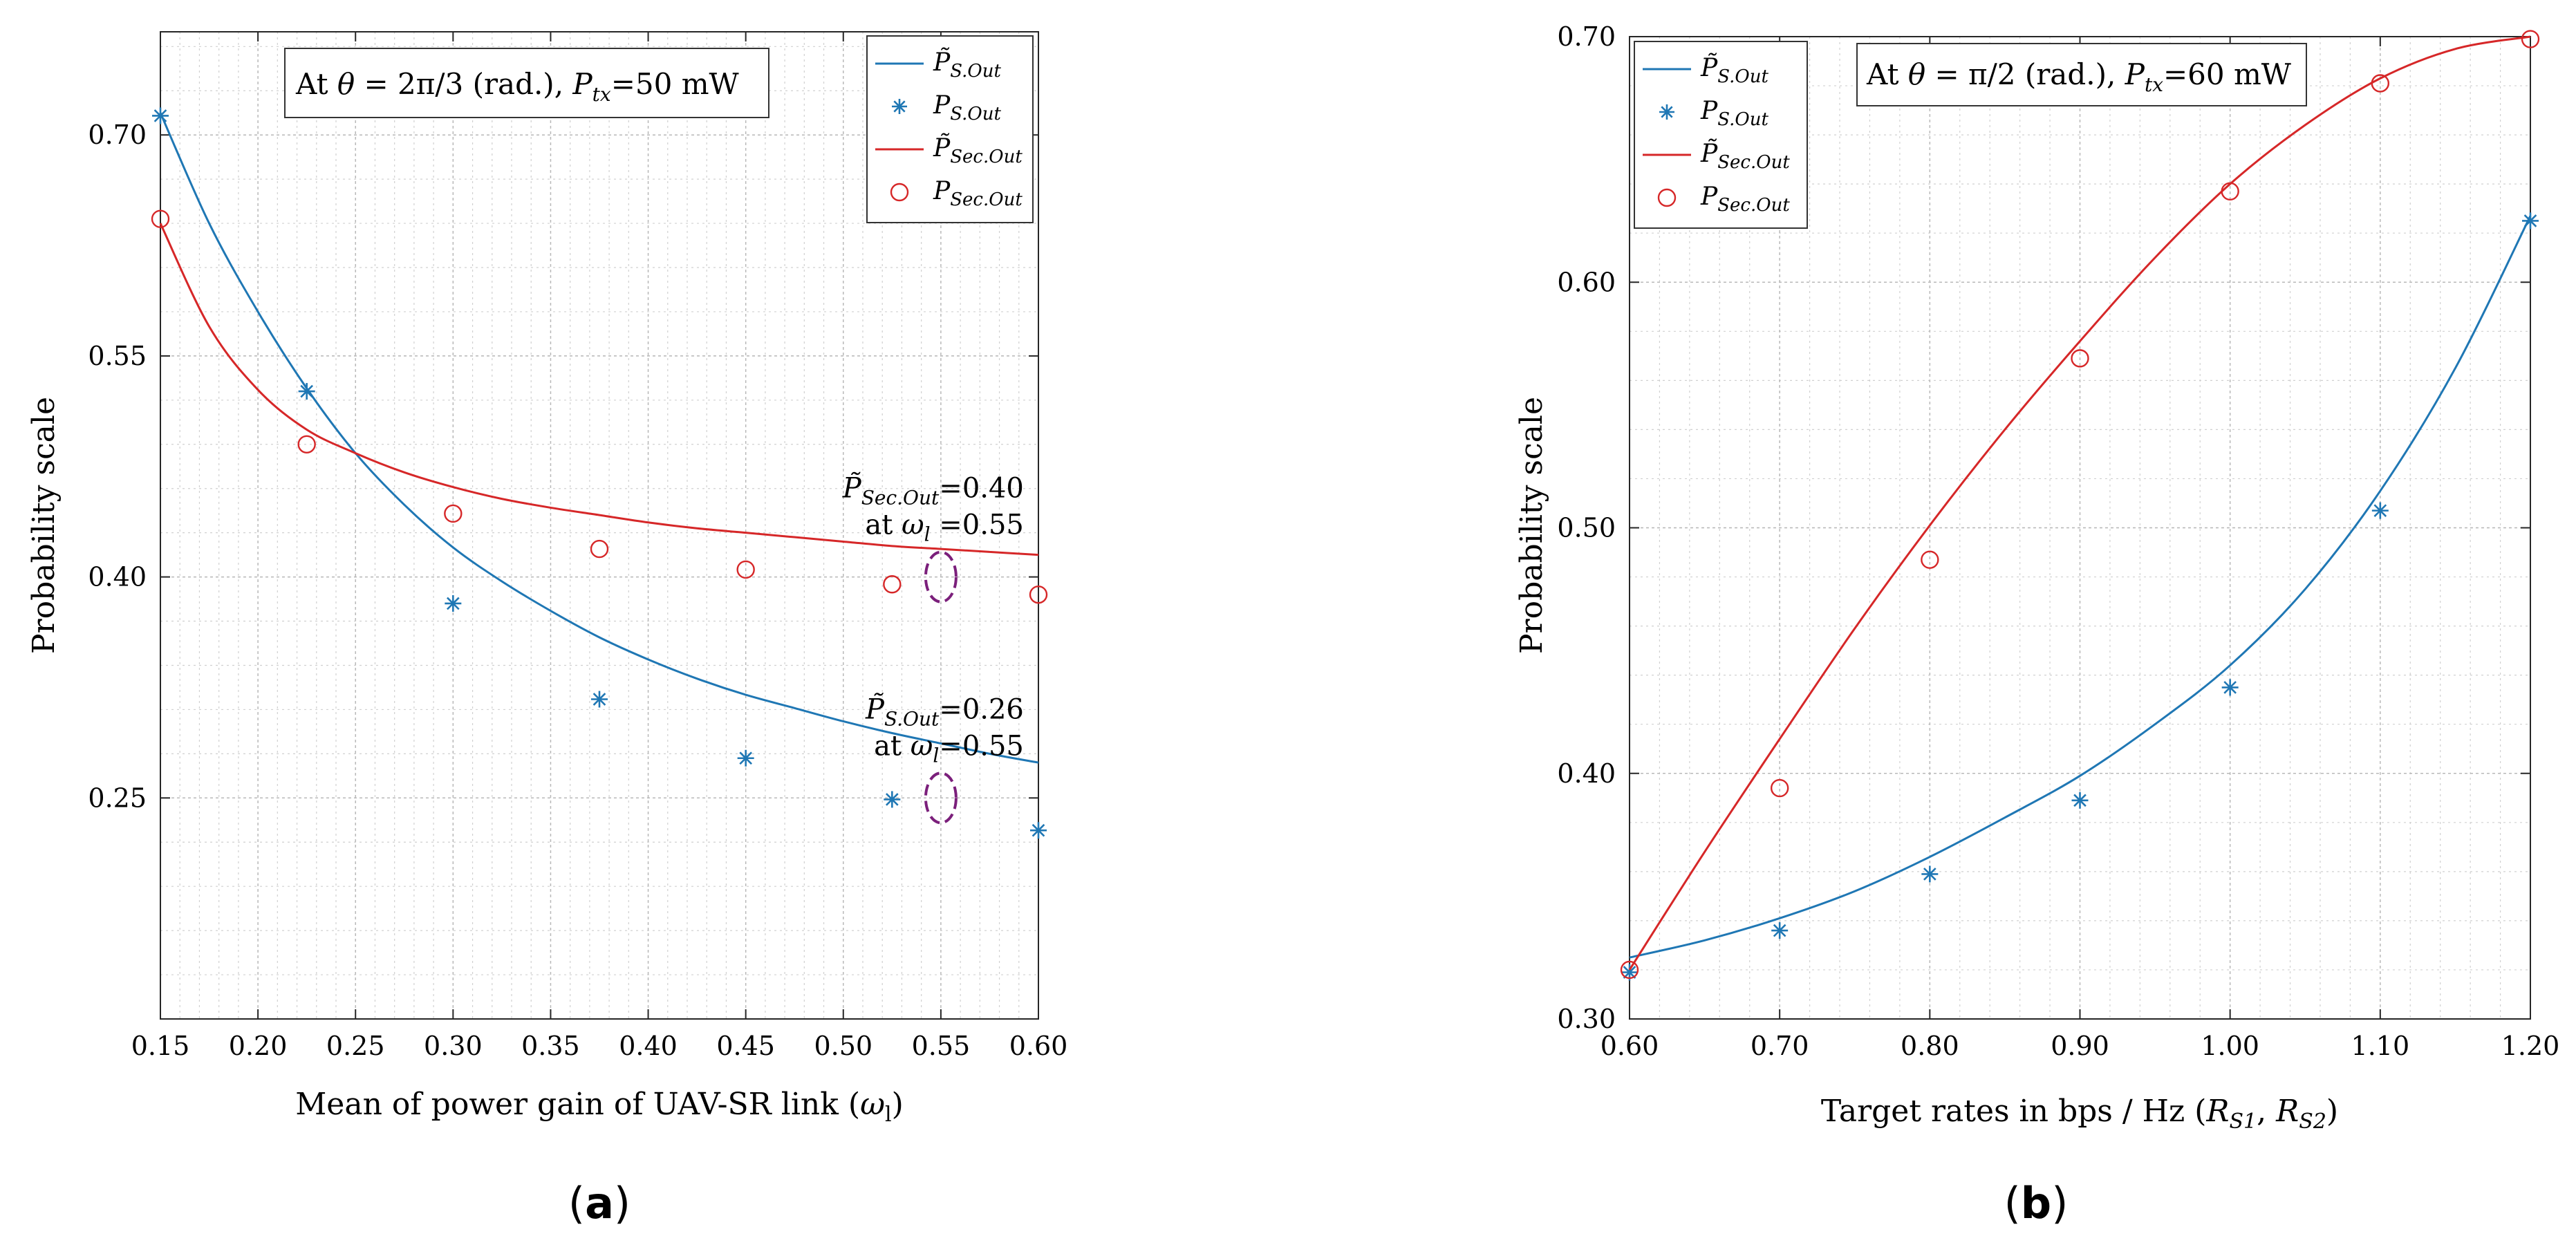  Describe the element at coordinates (978, 194) in the screenshot. I see `chart-a-legend-label: PSec.Out` at that location.